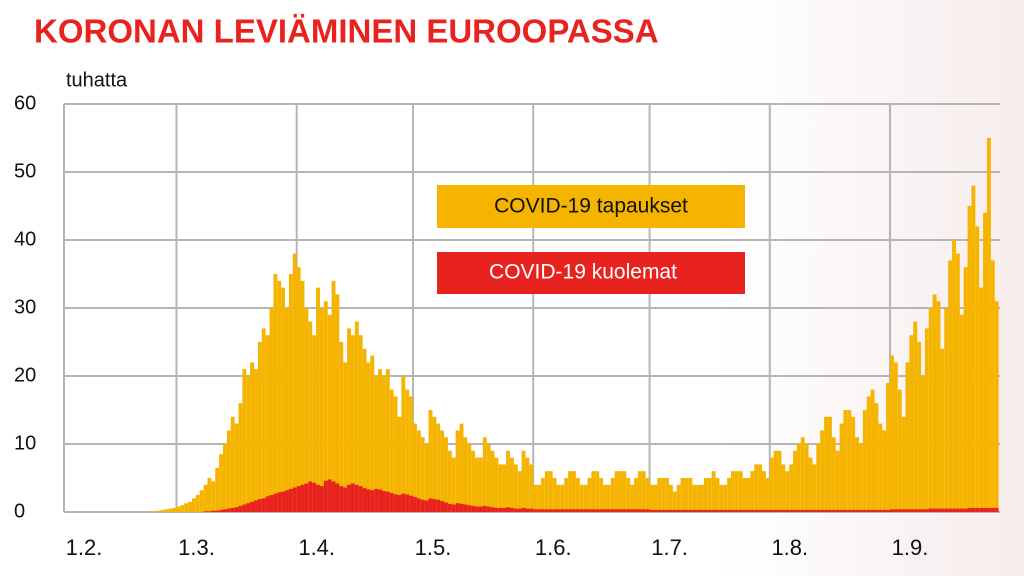  I want to click on y-tick-label: 10, so click(25, 443).